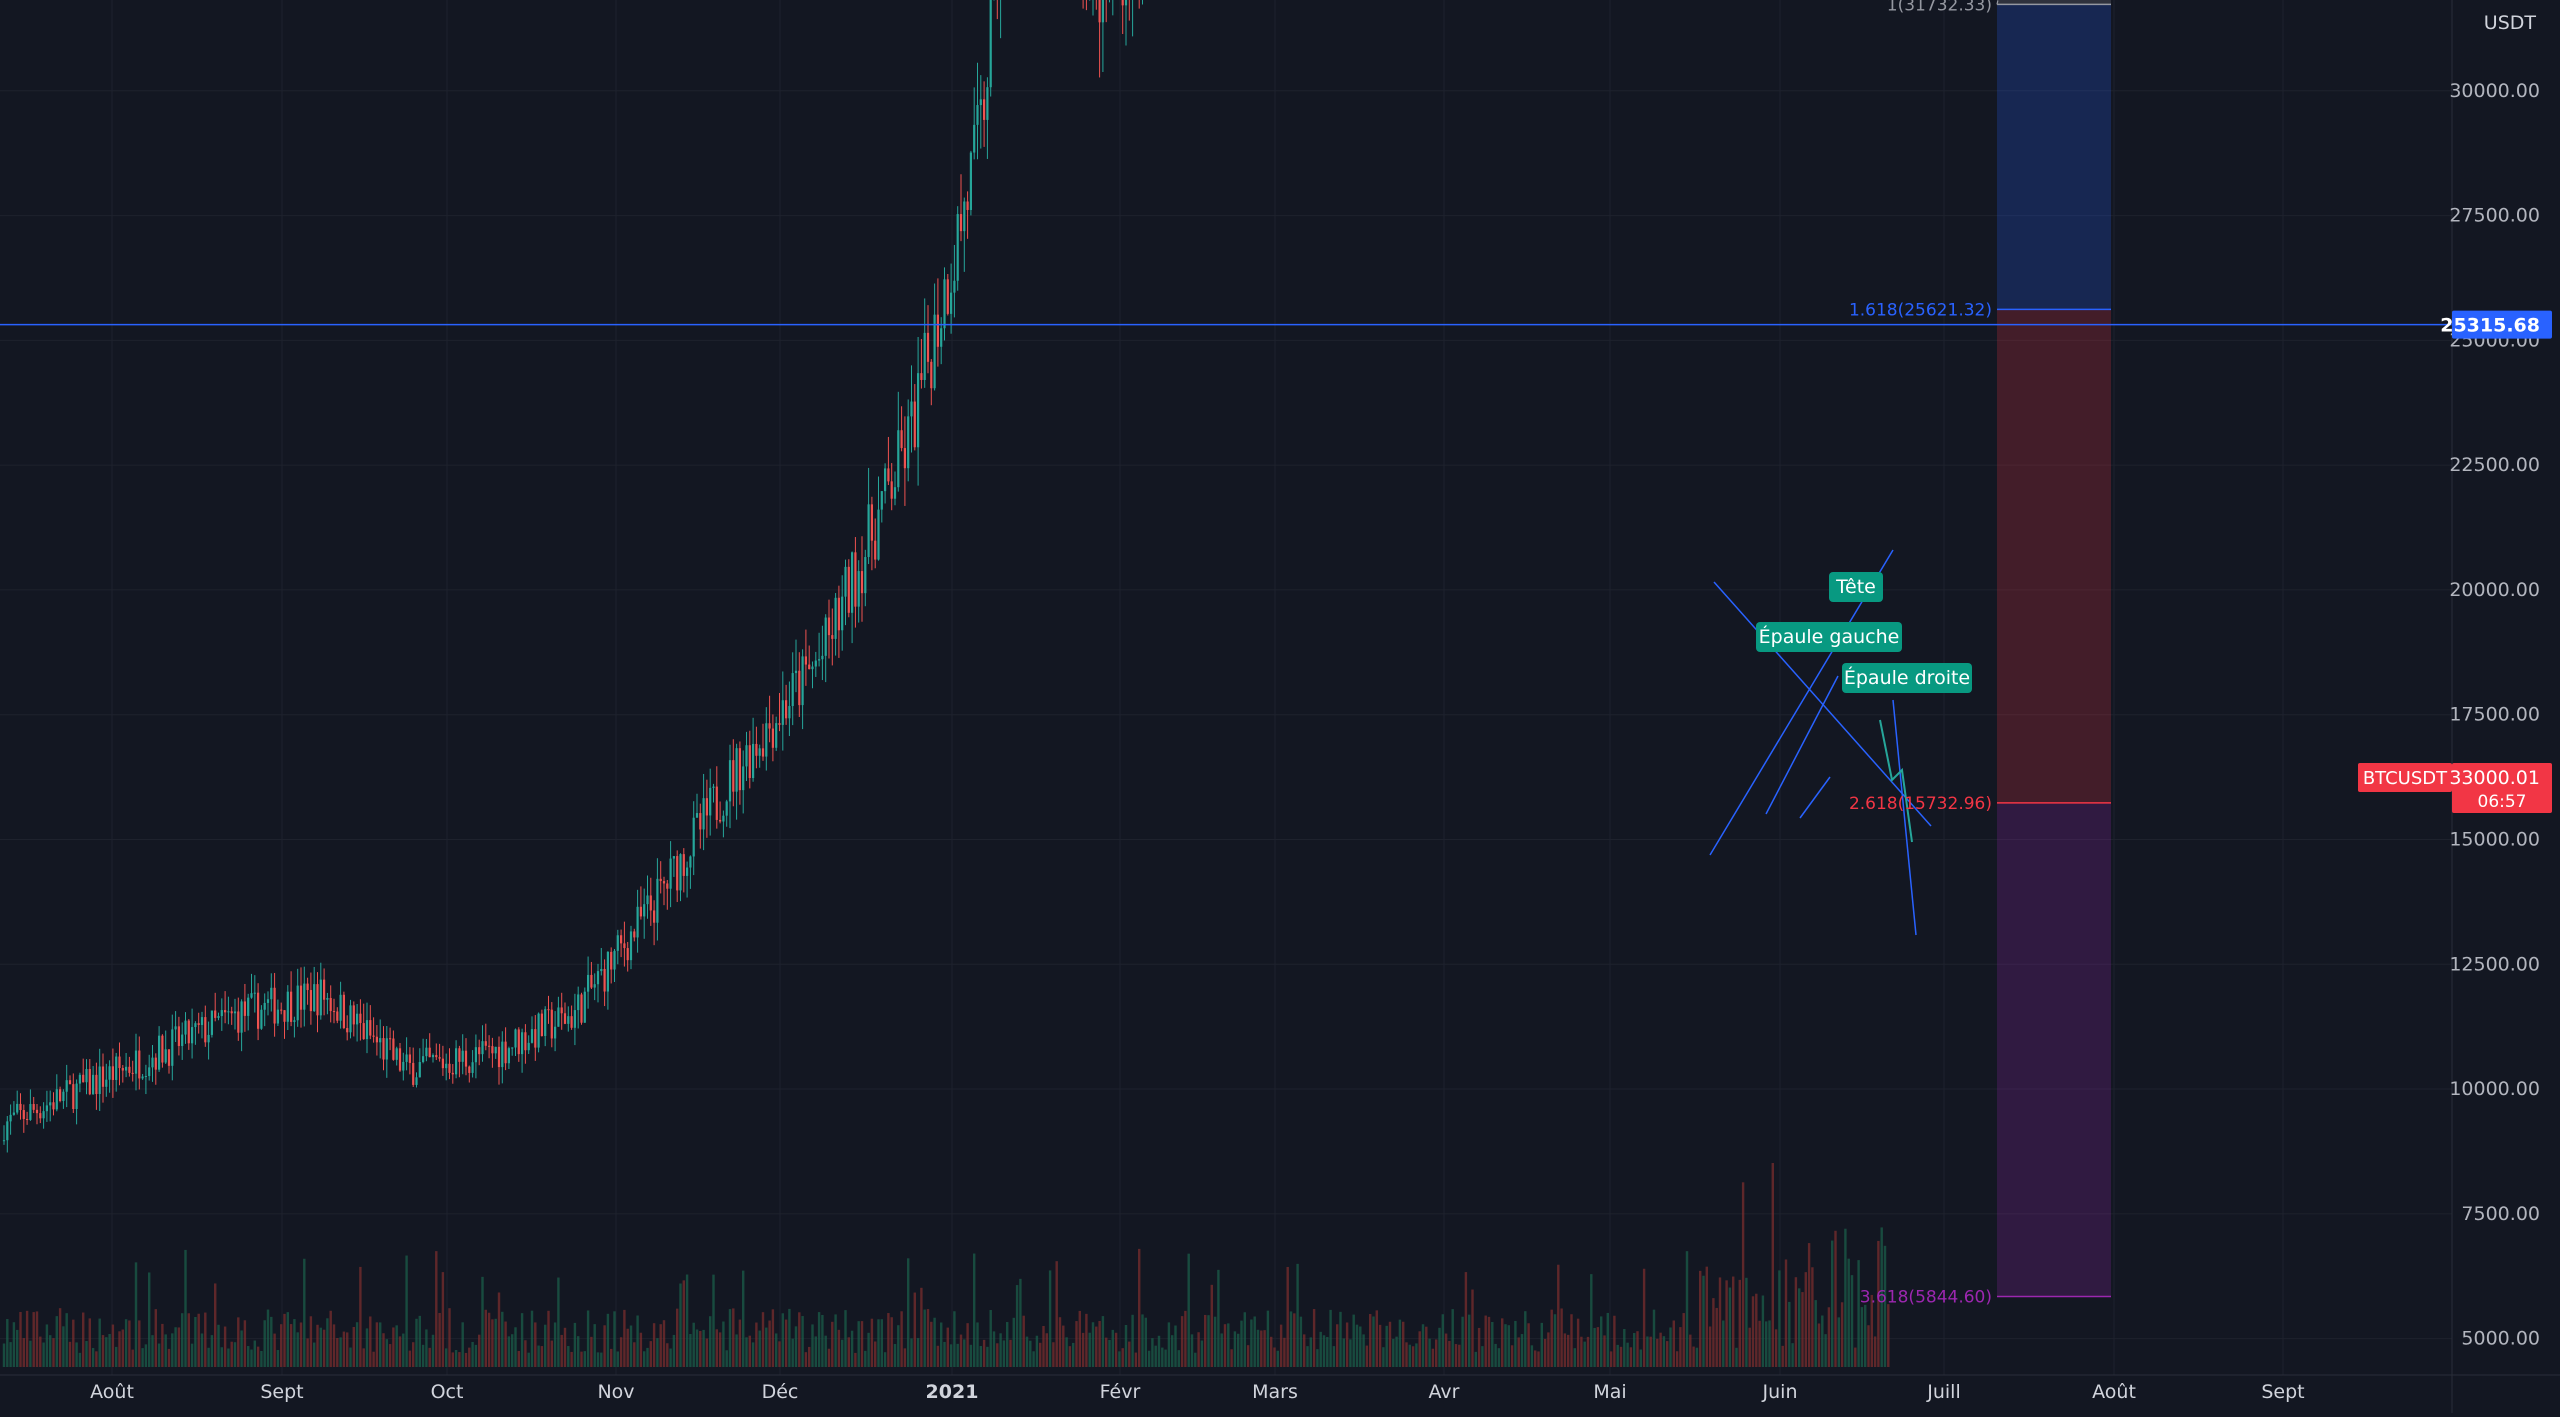 The height and width of the screenshot is (1417, 2560). I want to click on x-tick-label: Avr, so click(1444, 1392).